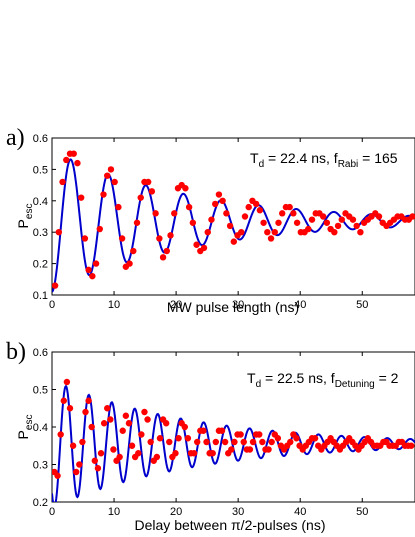 The width and height of the screenshot is (415, 537). Describe the element at coordinates (29, 212) in the screenshot. I see `y-axis-label-a-sub: esc` at that location.